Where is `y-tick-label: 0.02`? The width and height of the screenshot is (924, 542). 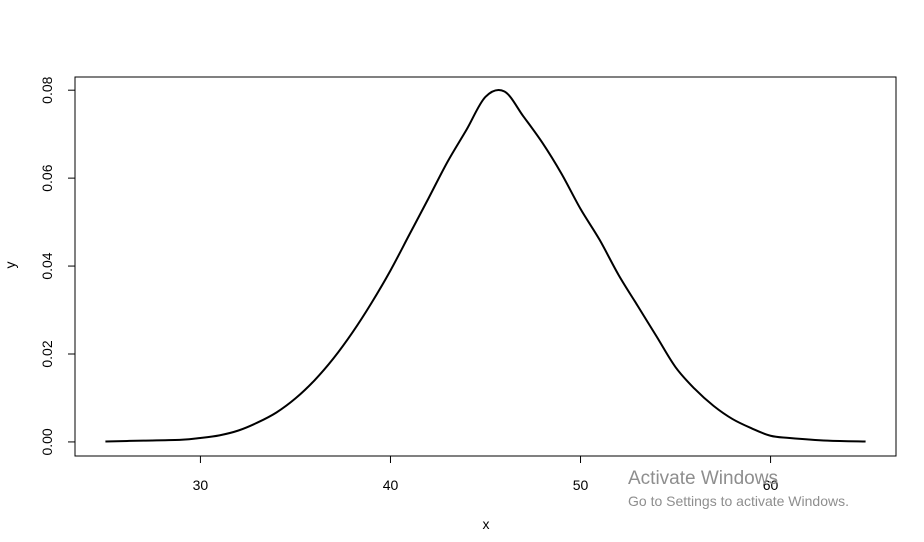 y-tick-label: 0.02 is located at coordinates (47, 353).